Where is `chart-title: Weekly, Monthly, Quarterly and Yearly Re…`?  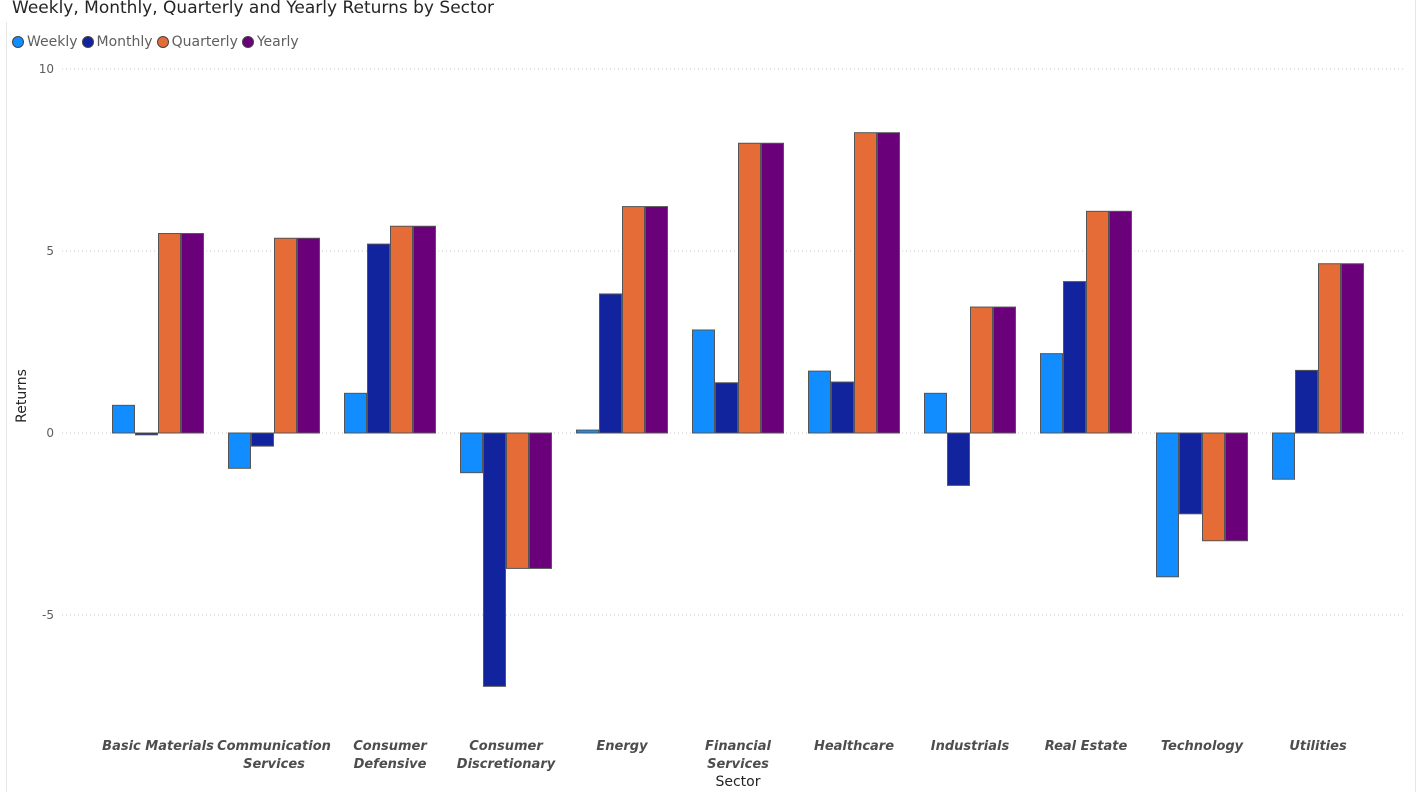
chart-title: Weekly, Monthly, Quarterly and Yearly Re… is located at coordinates (253, 9).